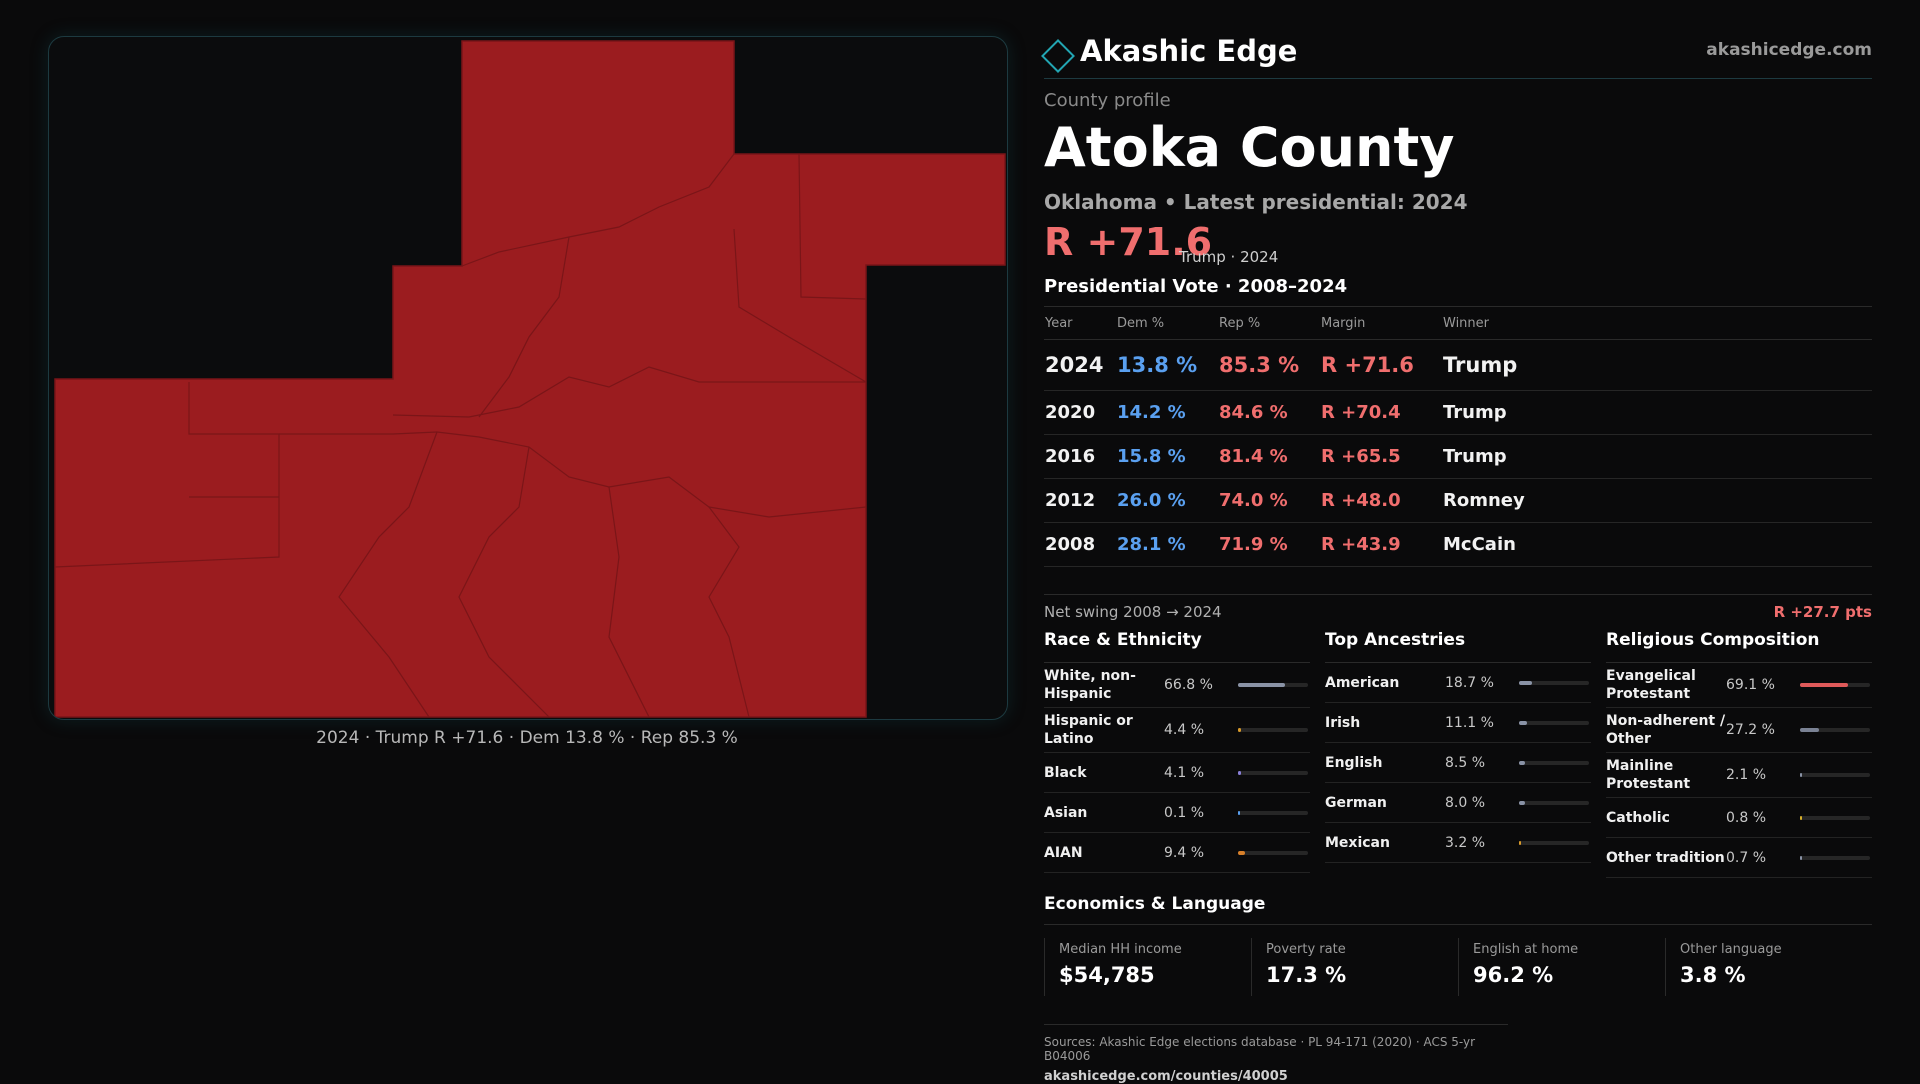  Describe the element at coordinates (1088, 730) in the screenshot. I see `stat-label: Hispanic or Latino` at that location.